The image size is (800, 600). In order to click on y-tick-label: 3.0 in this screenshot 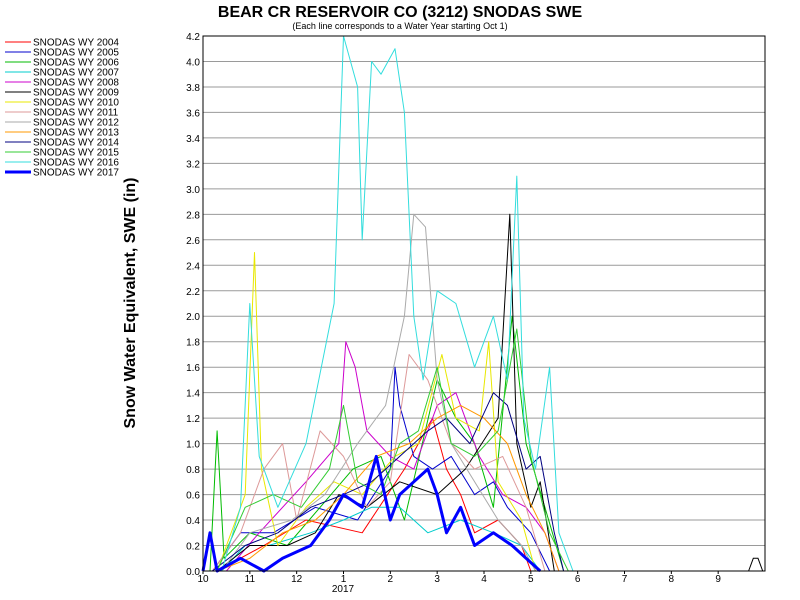, I will do `click(193, 190)`.